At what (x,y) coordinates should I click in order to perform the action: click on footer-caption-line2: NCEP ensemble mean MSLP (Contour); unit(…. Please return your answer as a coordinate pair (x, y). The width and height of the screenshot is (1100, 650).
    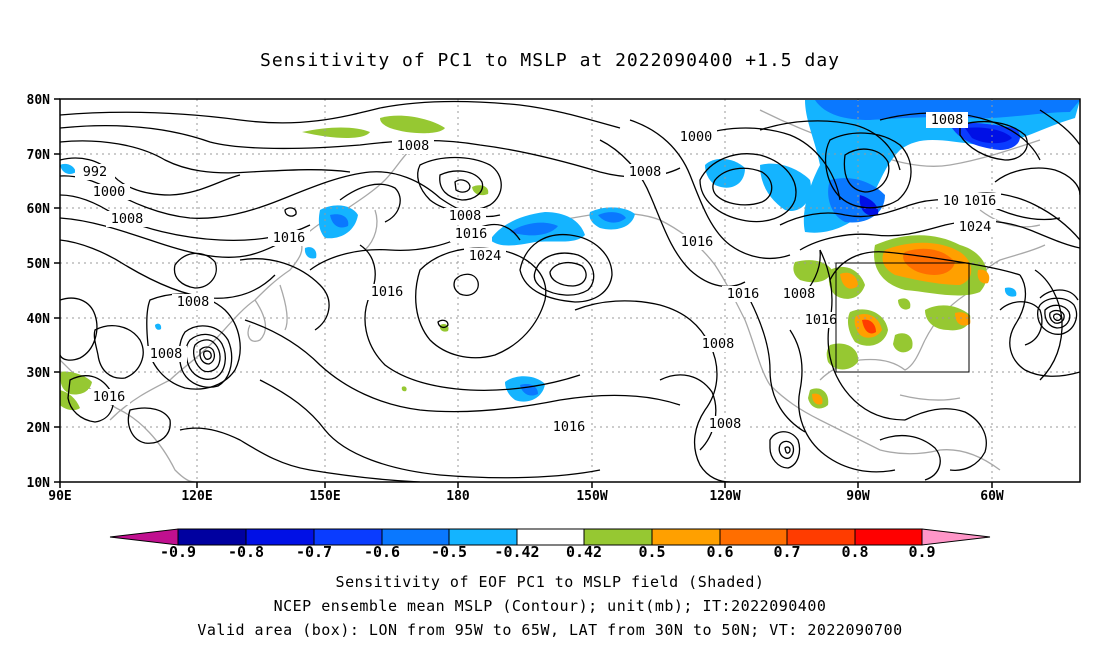
    Looking at the image, I should click on (550, 606).